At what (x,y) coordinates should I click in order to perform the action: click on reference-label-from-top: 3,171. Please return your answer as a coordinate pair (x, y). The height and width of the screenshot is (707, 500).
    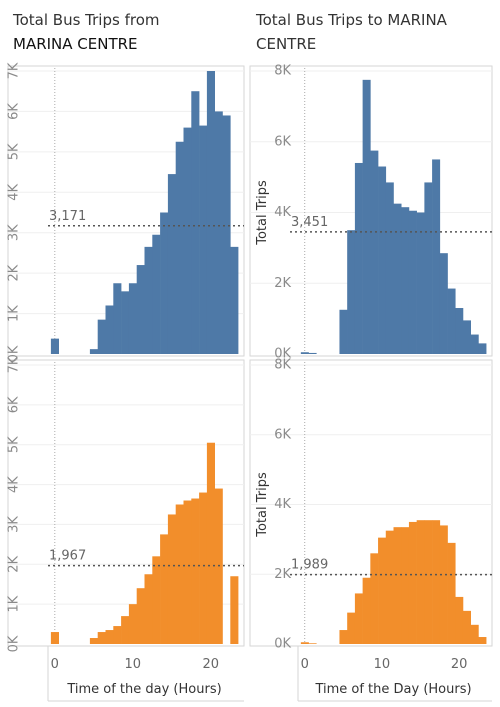
    Looking at the image, I should click on (67, 216).